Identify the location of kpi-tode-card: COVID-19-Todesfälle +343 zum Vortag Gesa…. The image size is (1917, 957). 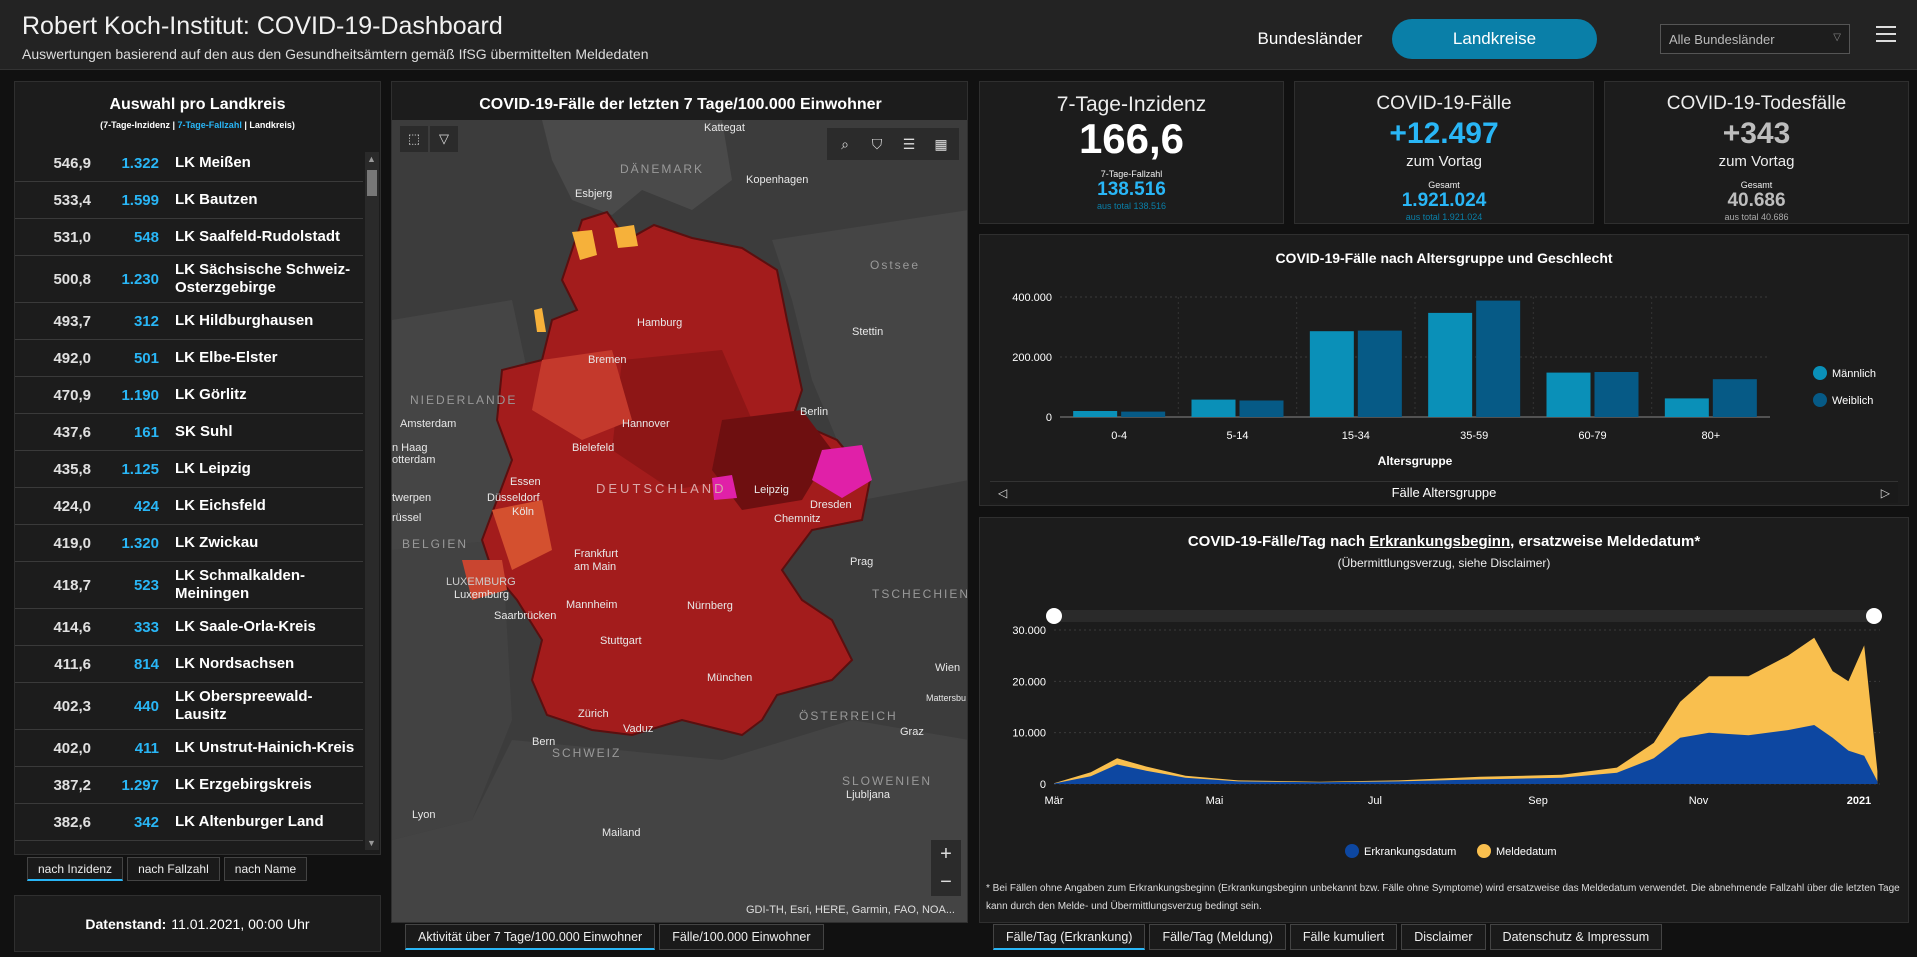
(1756, 152).